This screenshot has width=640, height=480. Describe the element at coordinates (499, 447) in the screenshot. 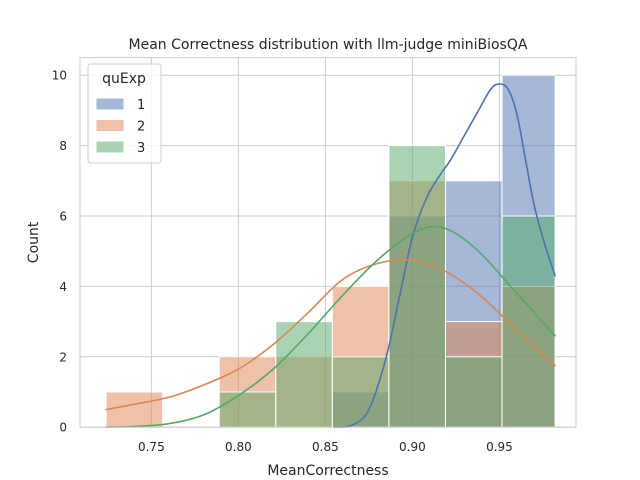

I see `x-tick-label: 0.95` at that location.